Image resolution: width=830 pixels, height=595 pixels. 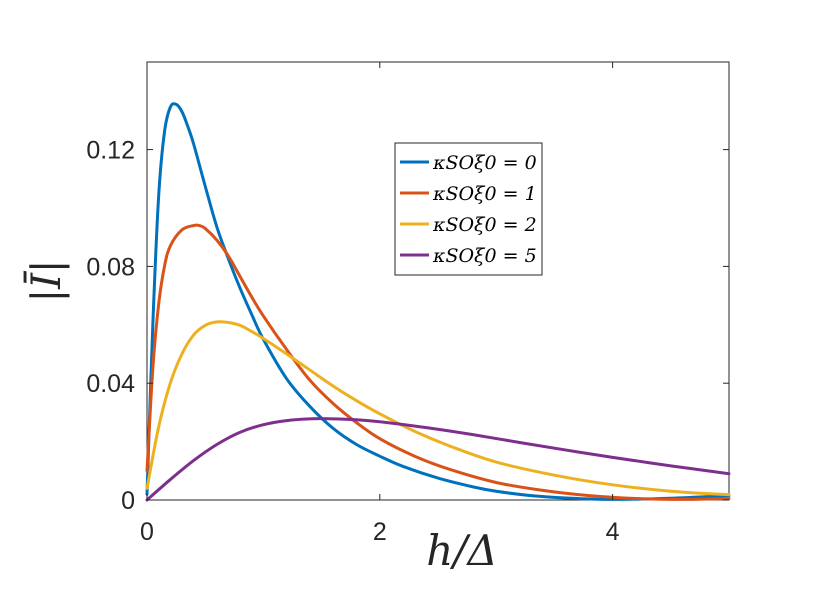 What do you see at coordinates (380, 532) in the screenshot?
I see `x-tick-label-1: 2` at bounding box center [380, 532].